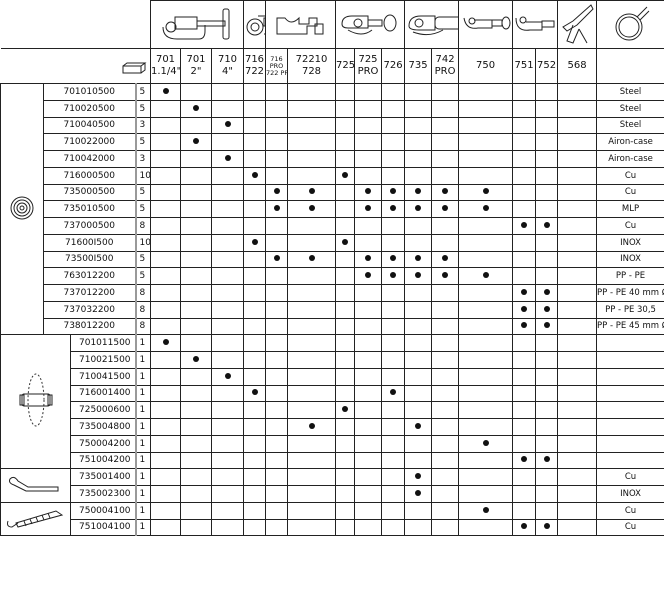  What do you see at coordinates (630, 443) in the screenshot?
I see `material-cell` at bounding box center [630, 443].